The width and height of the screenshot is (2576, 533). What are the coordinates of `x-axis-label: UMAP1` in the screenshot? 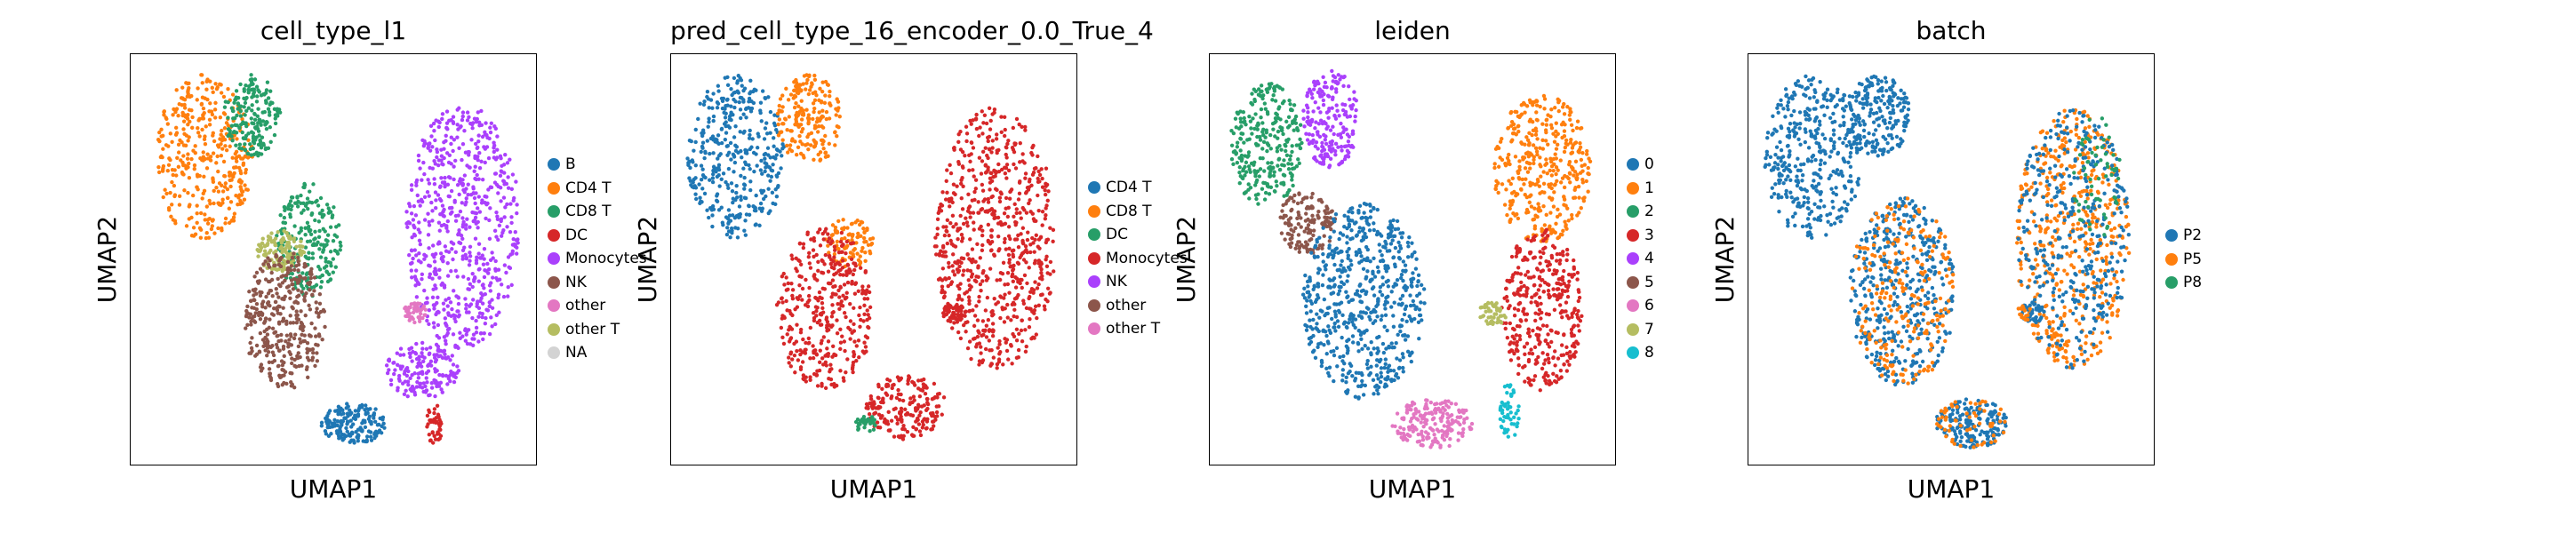 It's located at (333, 489).